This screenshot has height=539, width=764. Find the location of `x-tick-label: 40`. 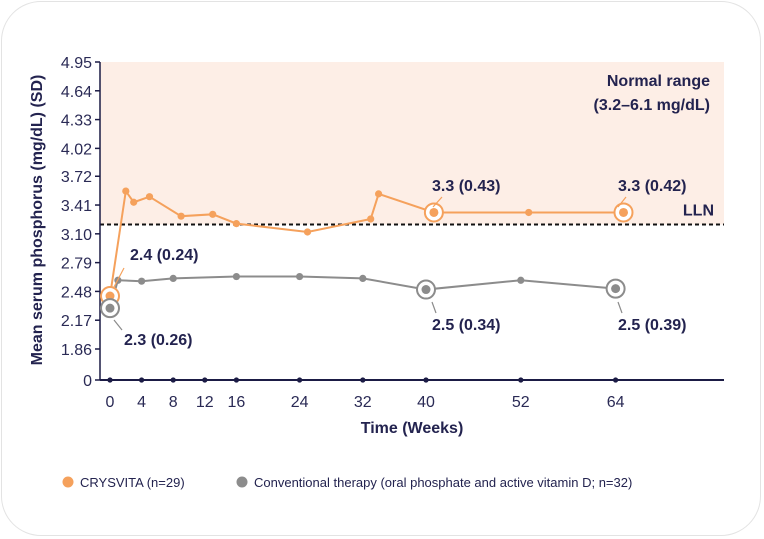

x-tick-label: 40 is located at coordinates (426, 402).